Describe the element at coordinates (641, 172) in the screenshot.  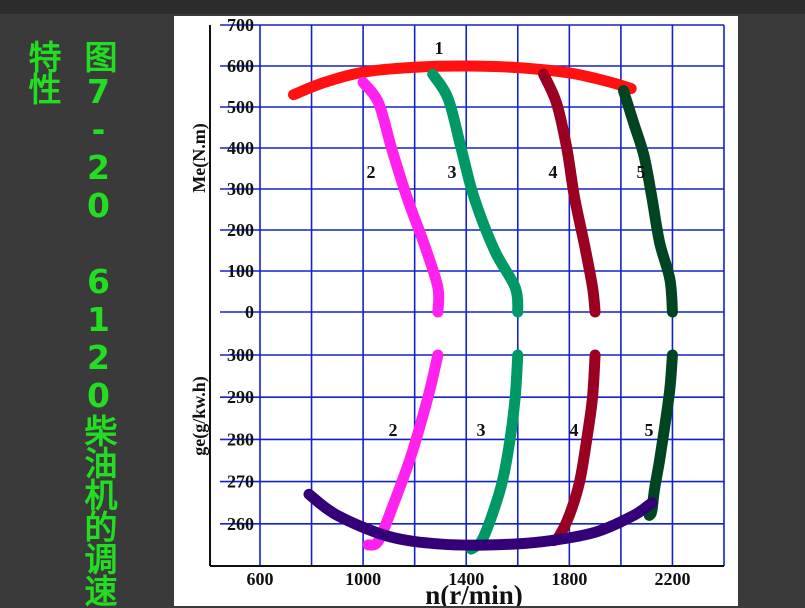
I see `curve-label-top: 5` at that location.